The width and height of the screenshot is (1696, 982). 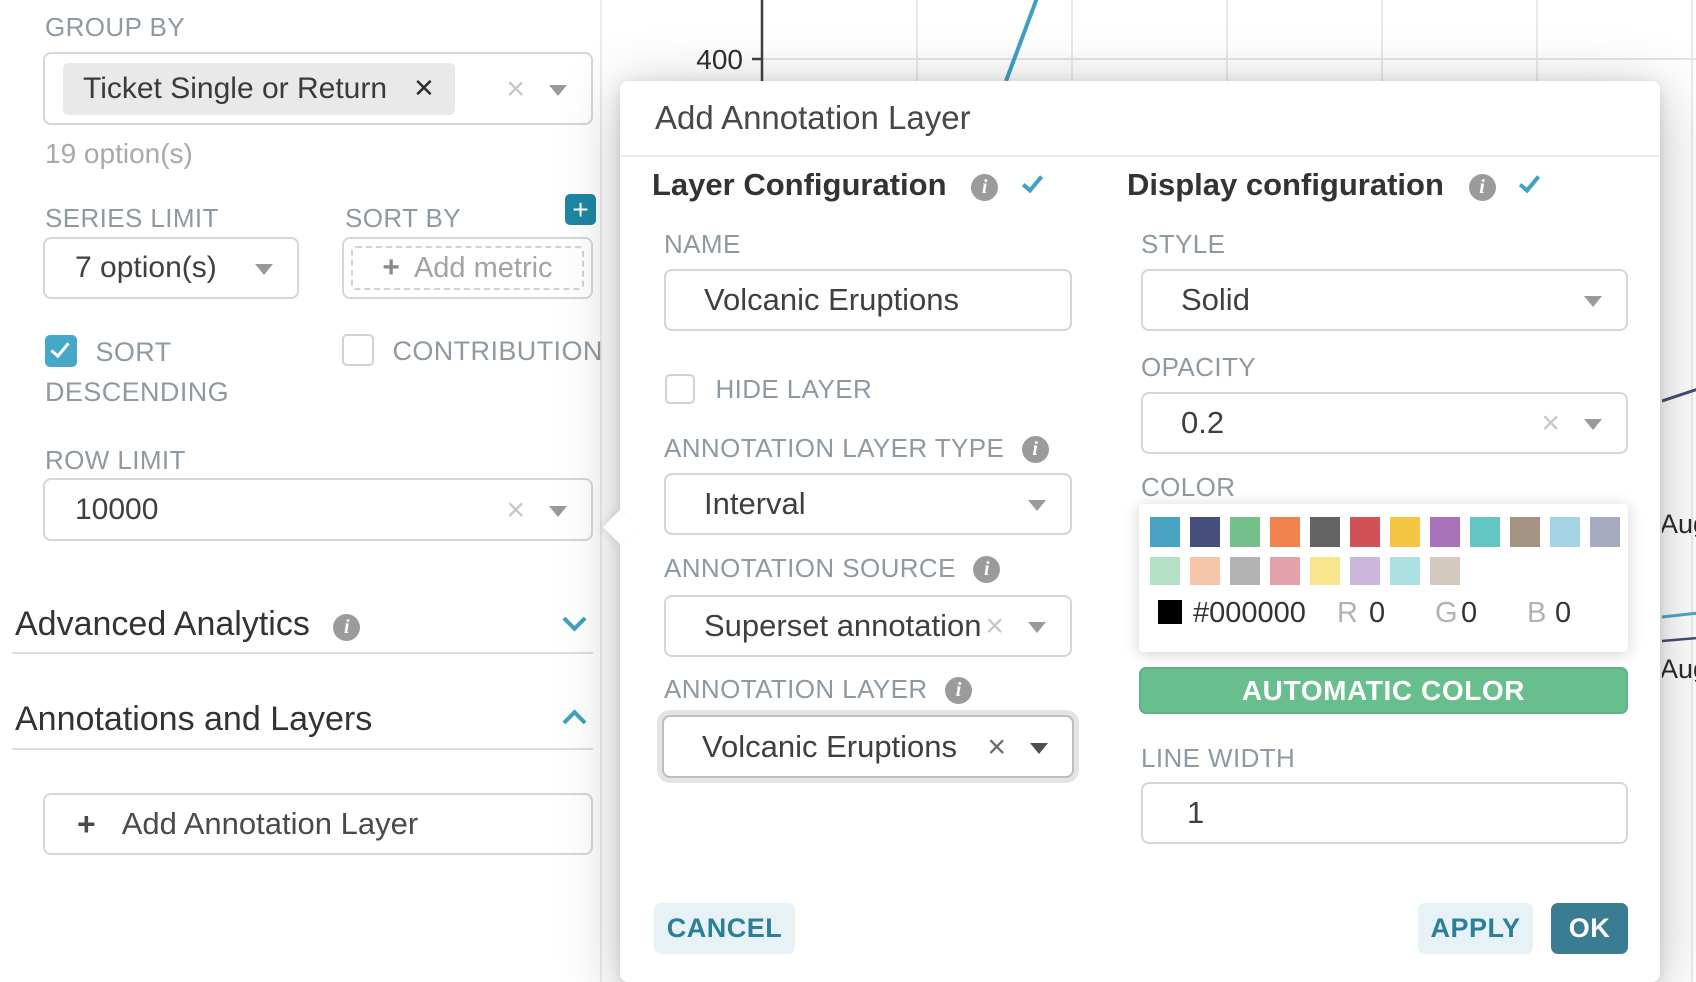 I want to click on green-value: 0, so click(x=1469, y=613).